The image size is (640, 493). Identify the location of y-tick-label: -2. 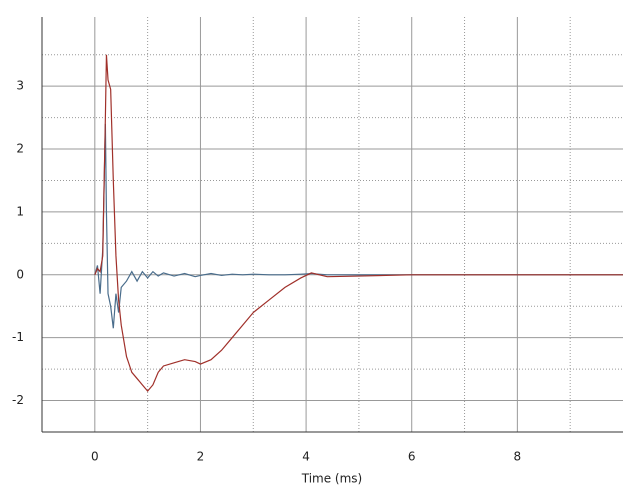
(18, 400).